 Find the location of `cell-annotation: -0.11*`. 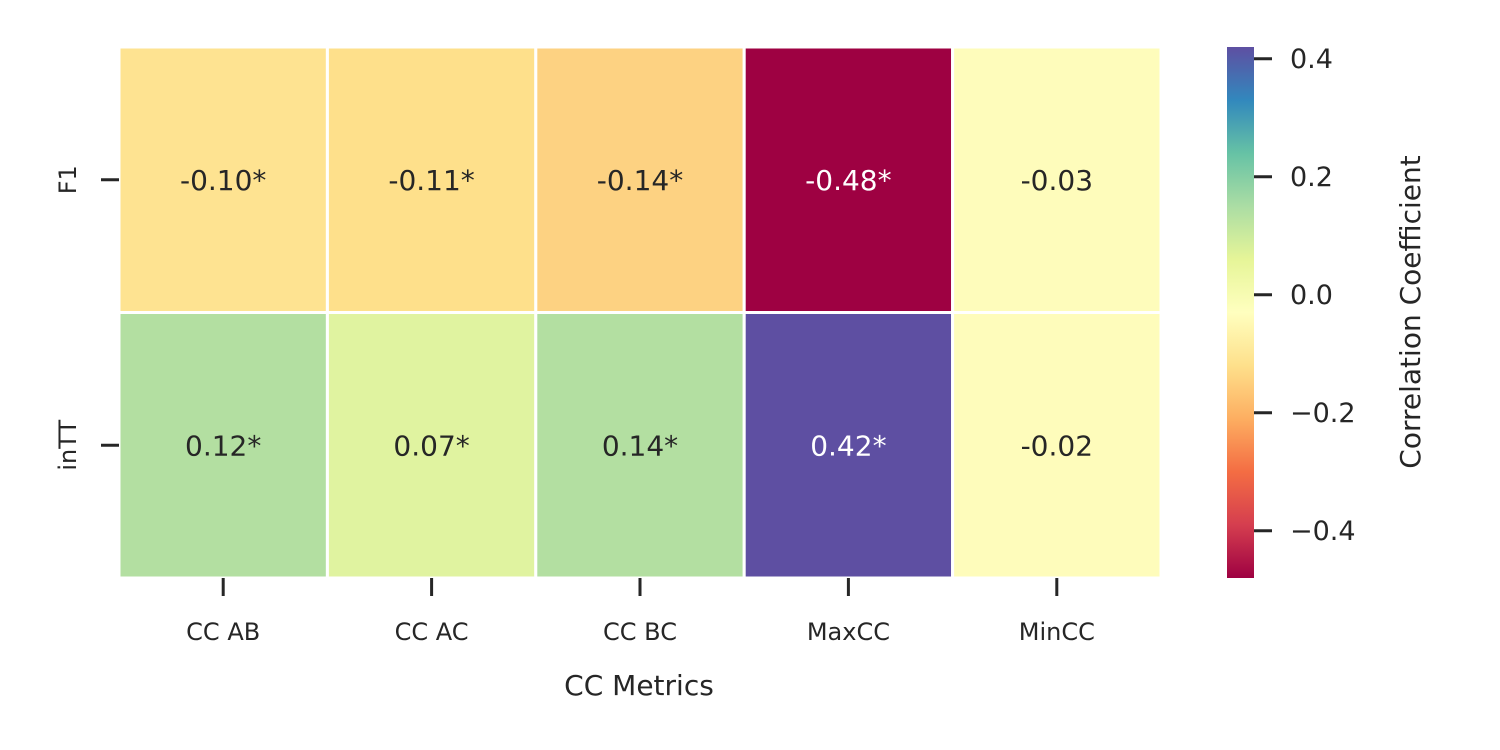

cell-annotation: -0.11* is located at coordinates (431, 180).